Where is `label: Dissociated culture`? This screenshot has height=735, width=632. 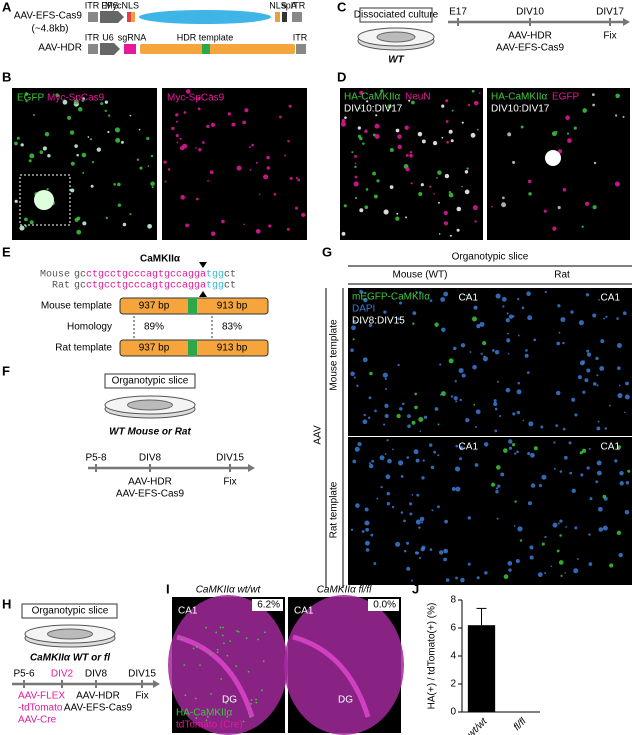
label: Dissociated culture is located at coordinates (396, 15).